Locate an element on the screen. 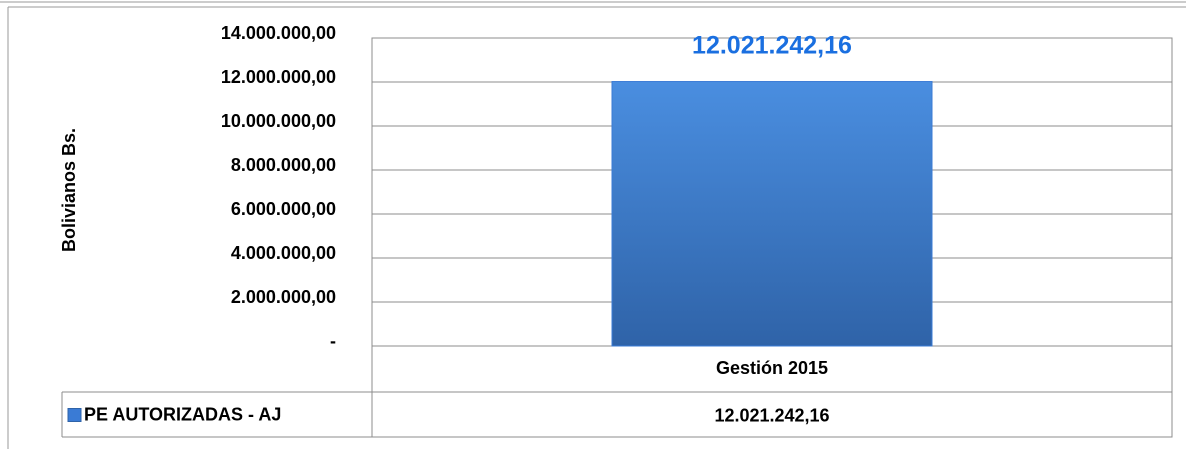 This screenshot has width=1186, height=449. legend-label: PE AUTORIZADAS - AJ is located at coordinates (182, 414).